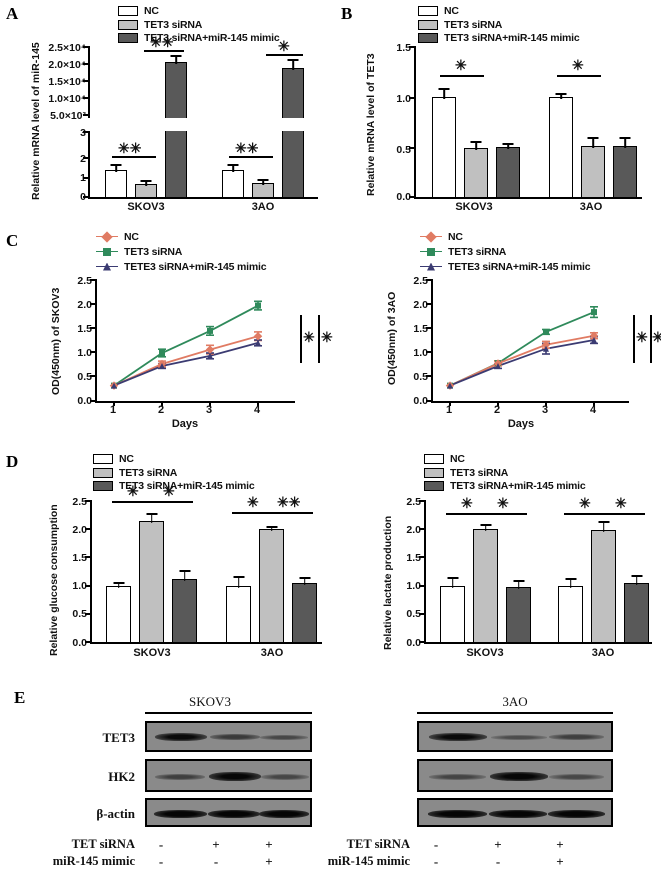 The height and width of the screenshot is (871, 661). I want to click on panel-b-bar-skov3-mimic, so click(508, 172).